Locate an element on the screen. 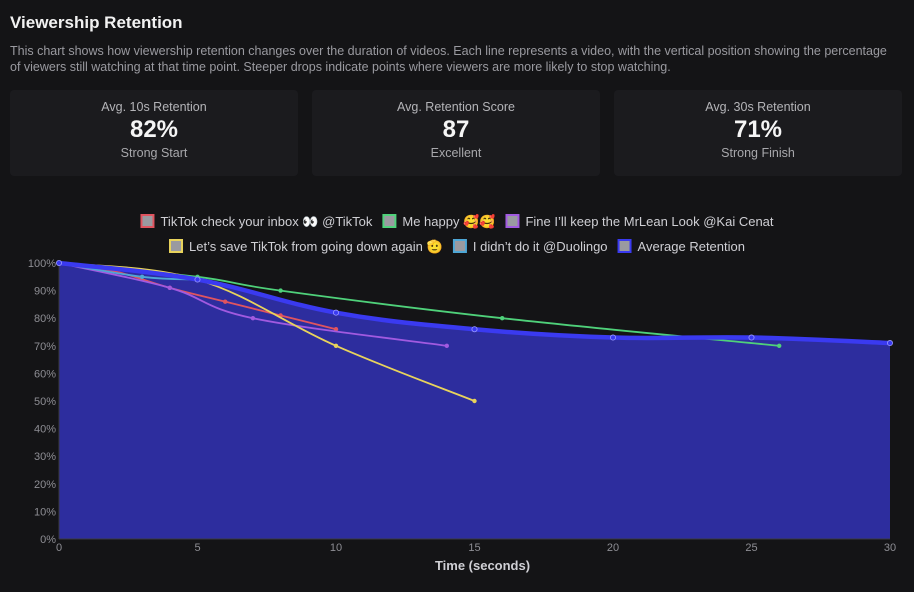 Image resolution: width=914 pixels, height=592 pixels. y-tick-label: 0% is located at coordinates (48, 540).